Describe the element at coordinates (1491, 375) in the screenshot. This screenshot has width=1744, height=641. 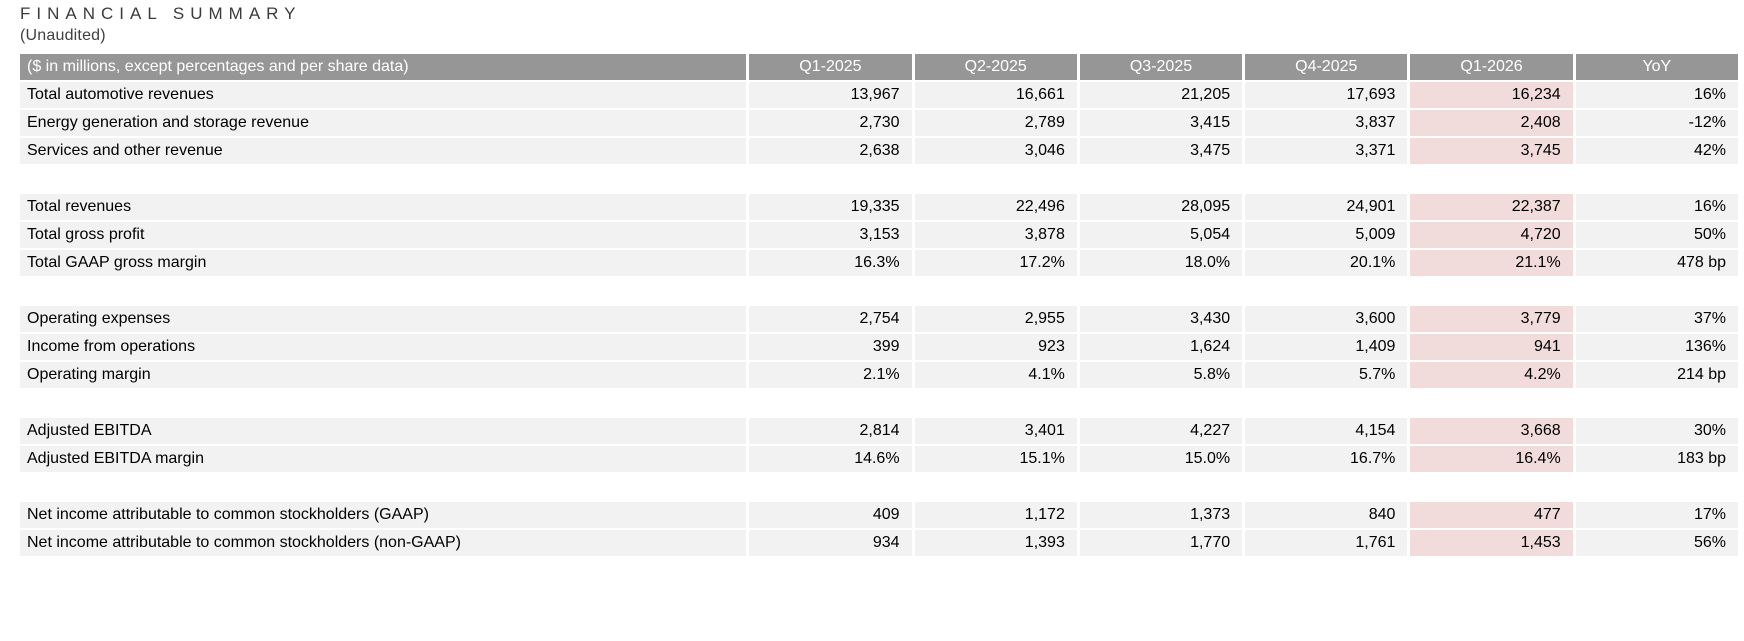
I see `cell-q1-2026: 4.2%` at that location.